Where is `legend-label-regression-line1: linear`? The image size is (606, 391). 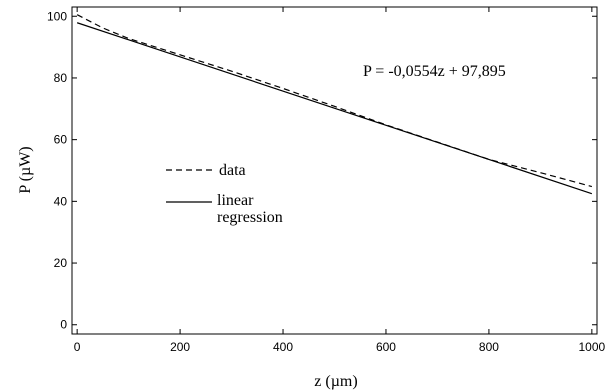 legend-label-regression-line1: linear is located at coordinates (235, 200).